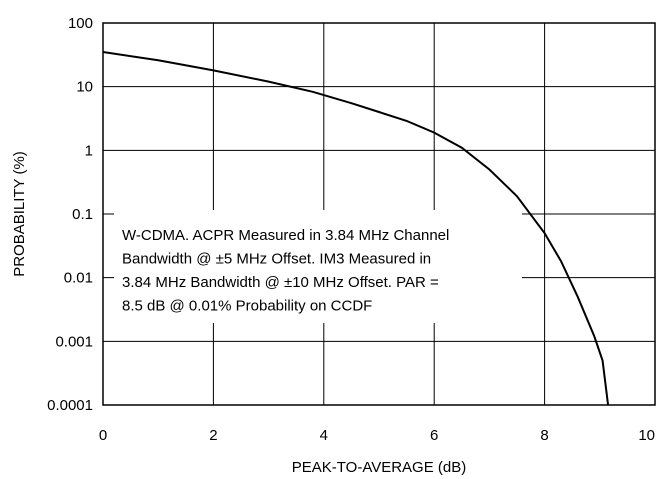 The width and height of the screenshot is (656, 479). Describe the element at coordinates (80, 23) in the screenshot. I see `y-tick-label: 100` at that location.